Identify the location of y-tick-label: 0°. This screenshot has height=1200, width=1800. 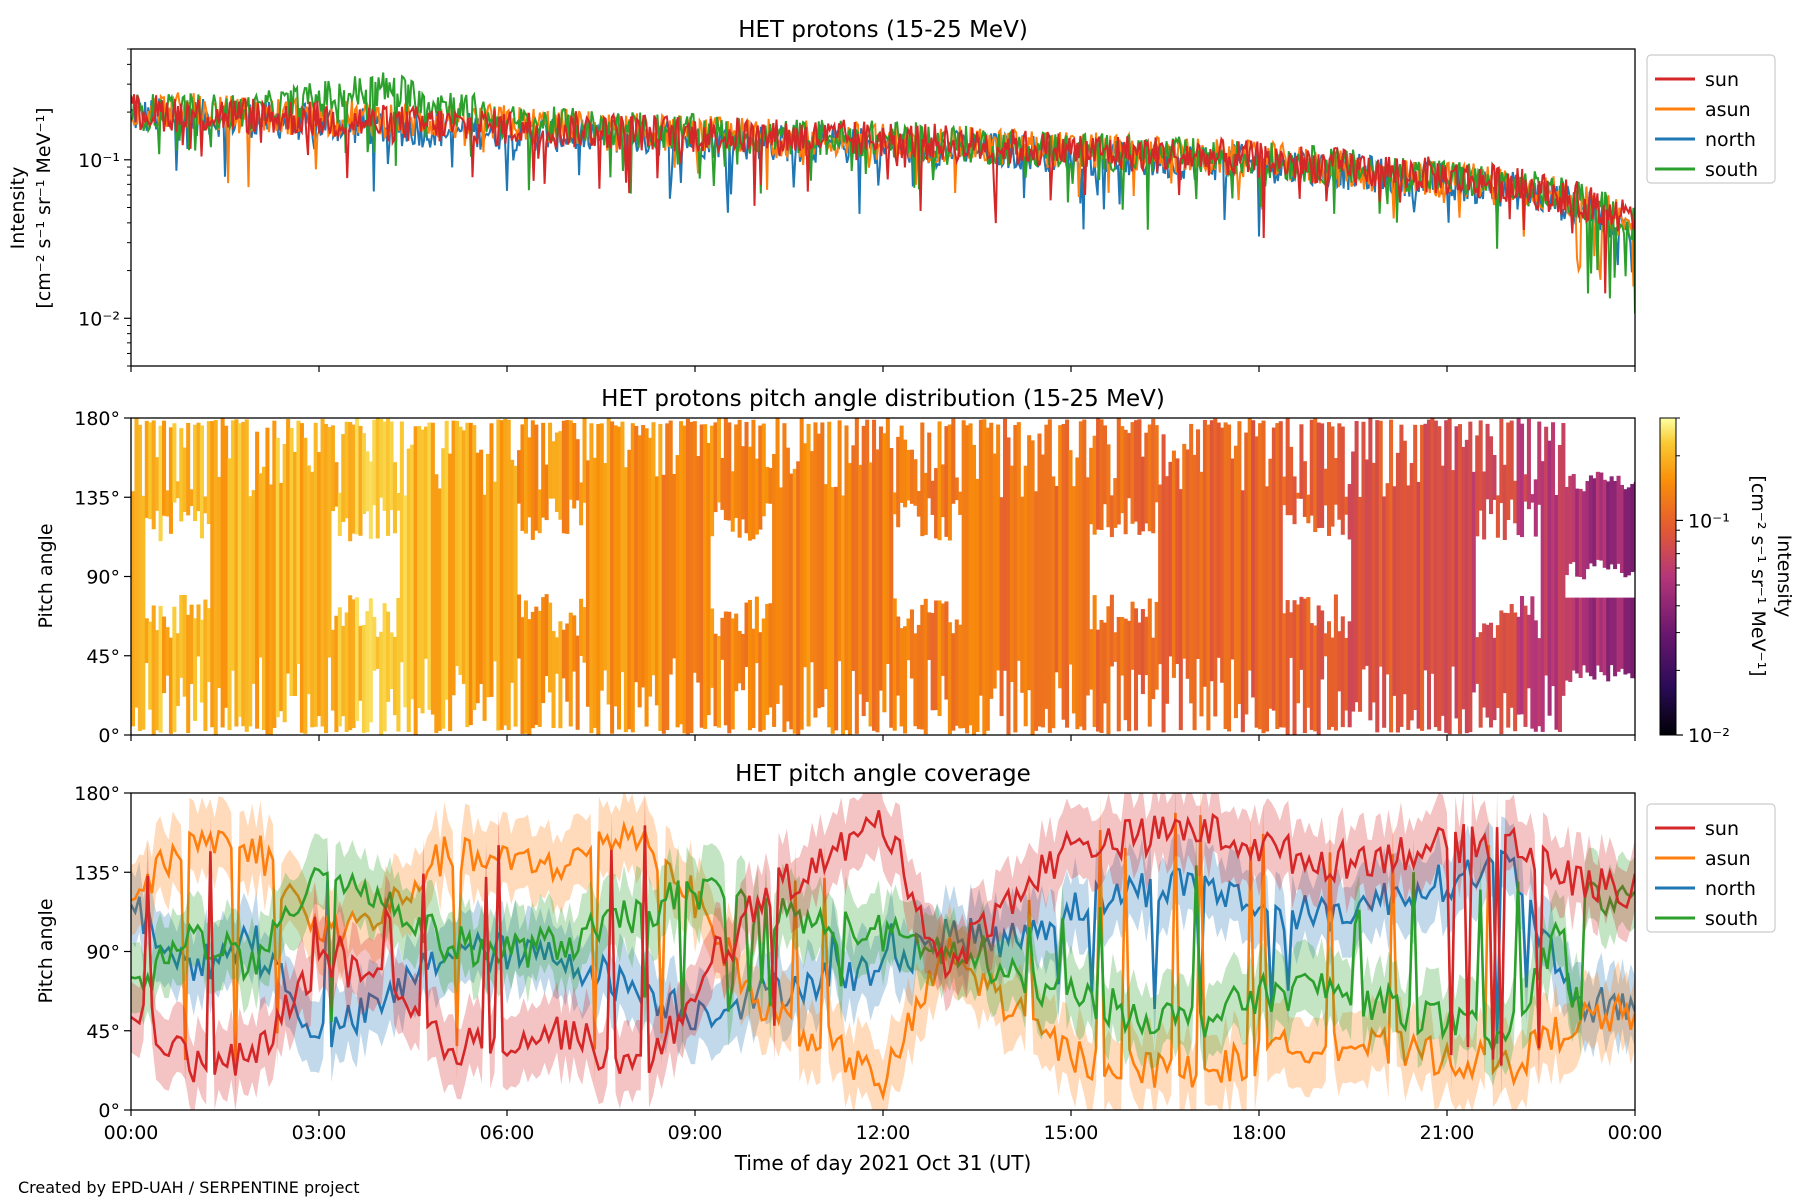
(109, 1111).